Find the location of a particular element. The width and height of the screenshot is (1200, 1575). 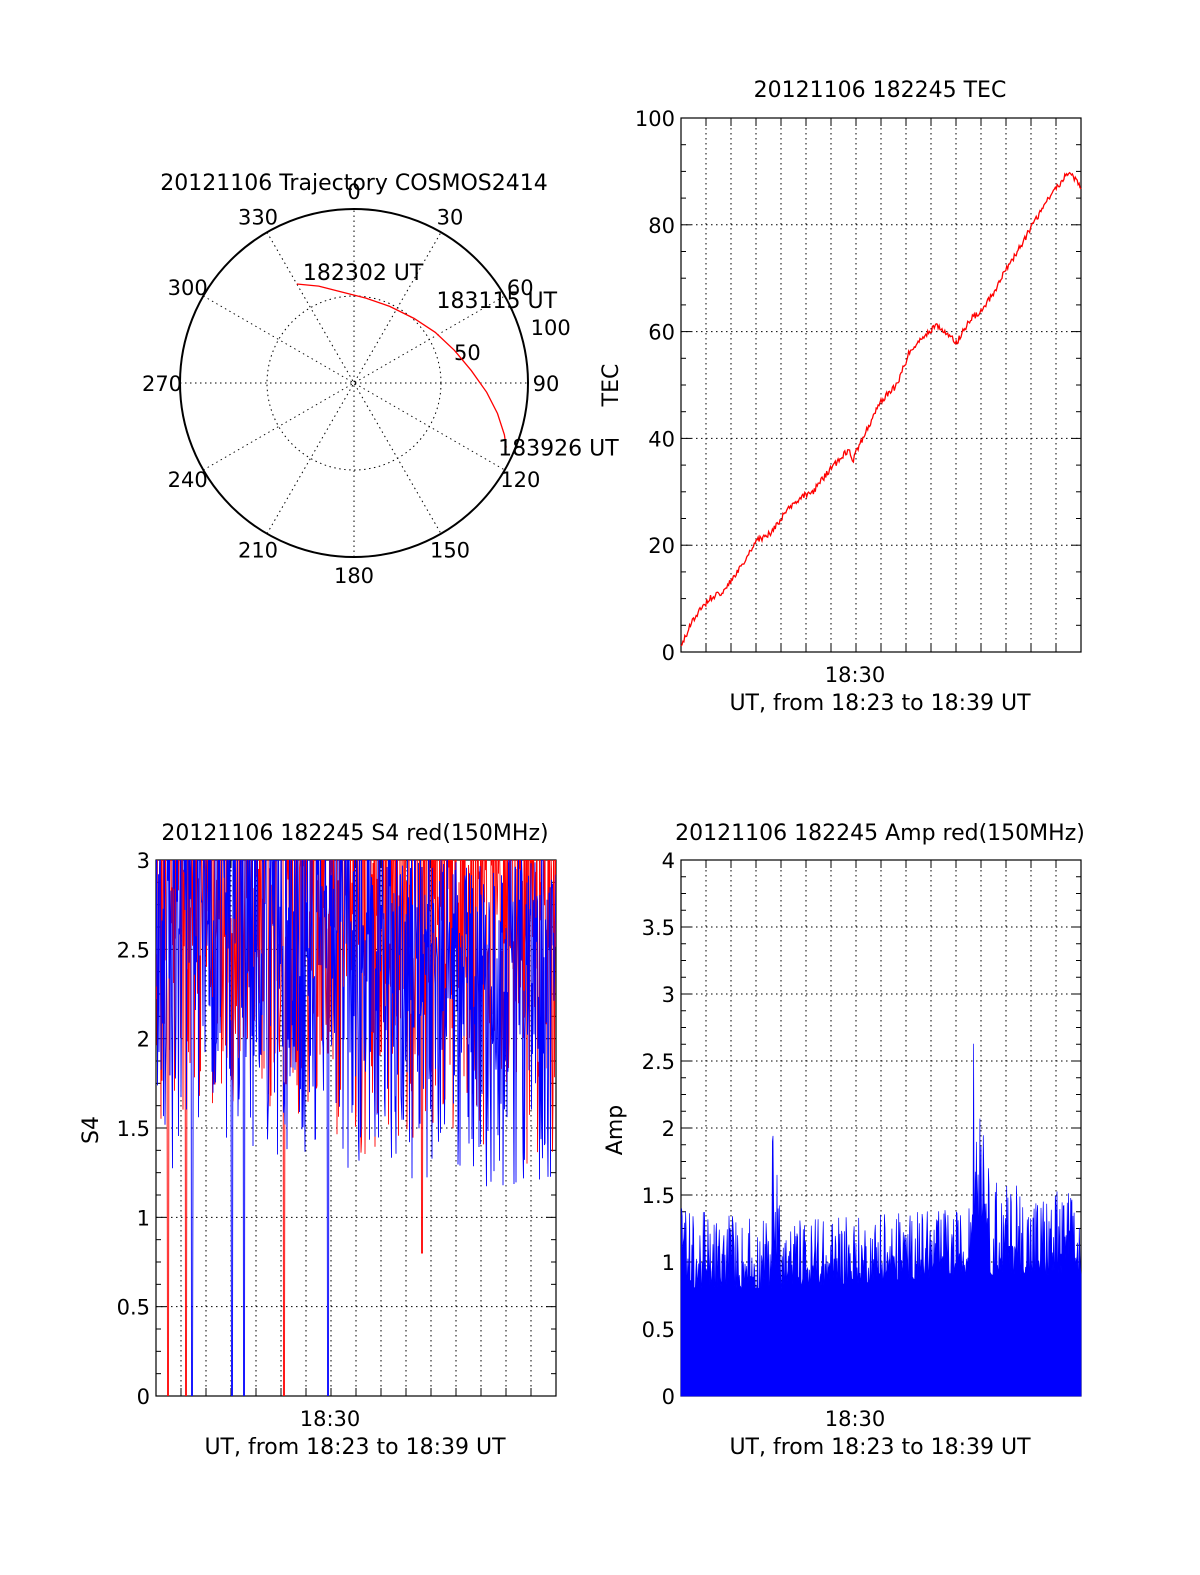

trajectory-line is located at coordinates (401, 365).